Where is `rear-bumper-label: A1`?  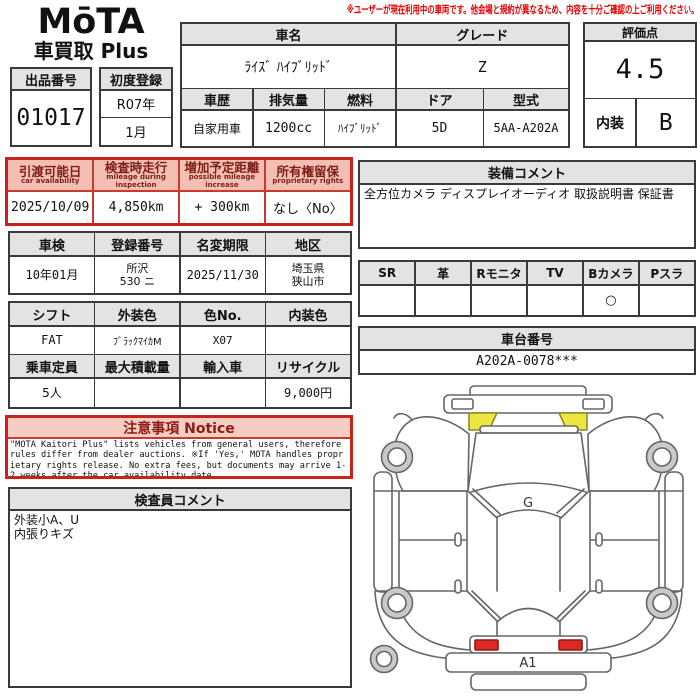
rear-bumper-label: A1 is located at coordinates (527, 663).